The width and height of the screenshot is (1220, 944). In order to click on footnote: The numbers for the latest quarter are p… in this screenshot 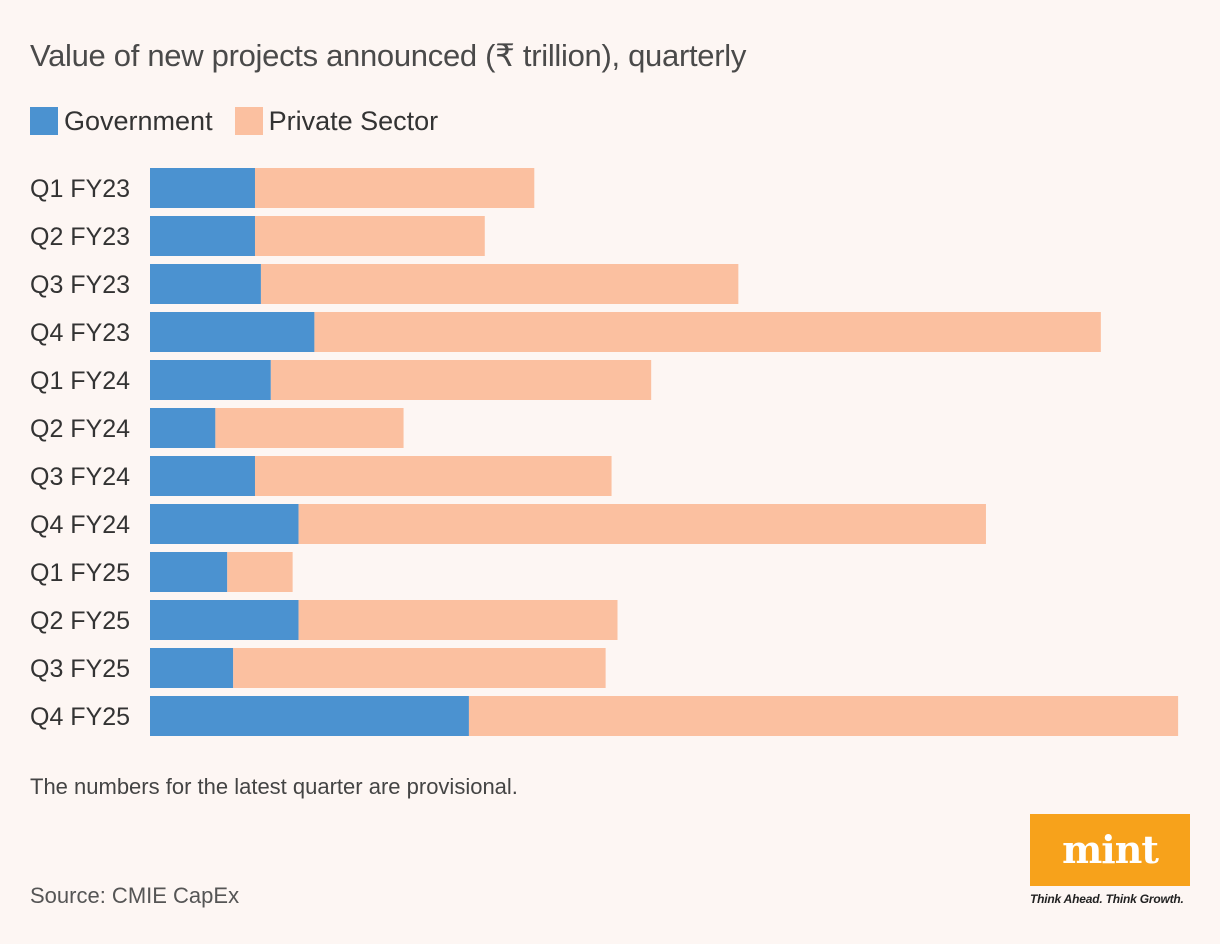, I will do `click(274, 786)`.